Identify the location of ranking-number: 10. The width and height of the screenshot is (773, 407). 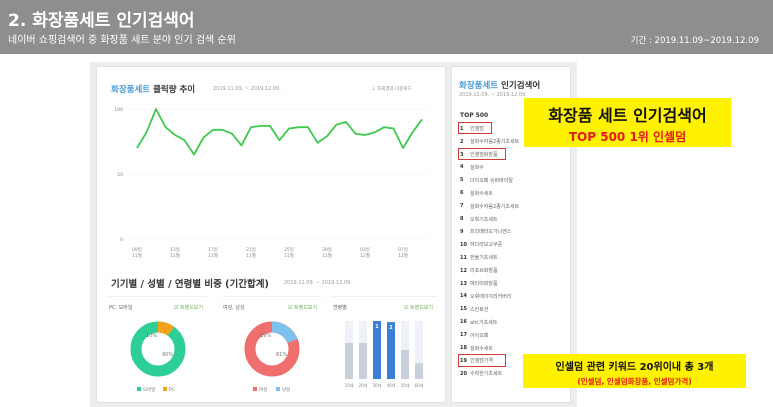
(463, 244).